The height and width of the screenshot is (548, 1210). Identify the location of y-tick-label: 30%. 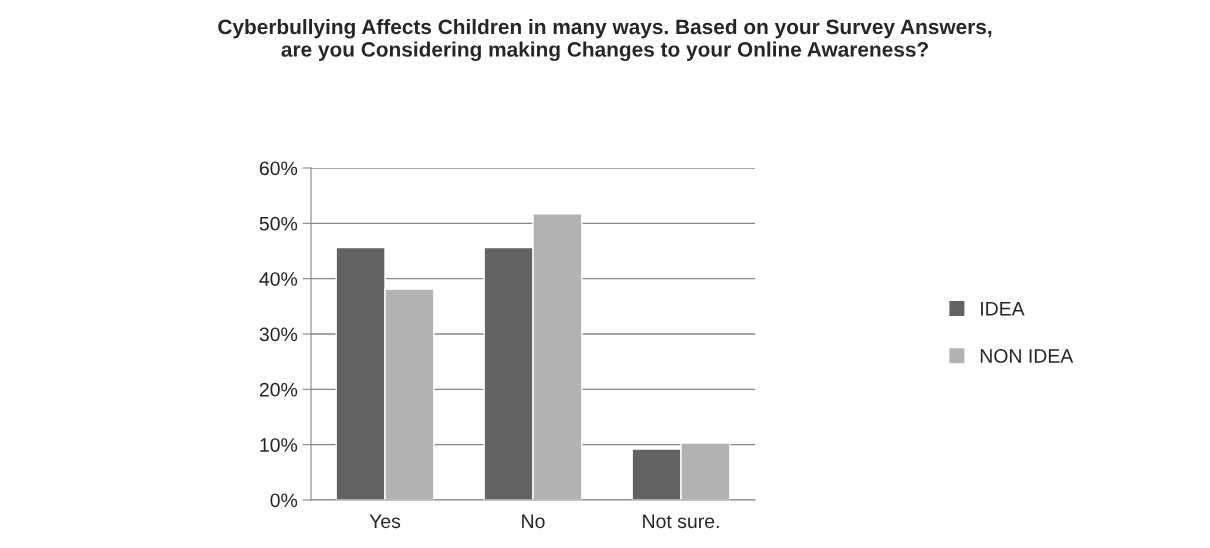
(278, 334).